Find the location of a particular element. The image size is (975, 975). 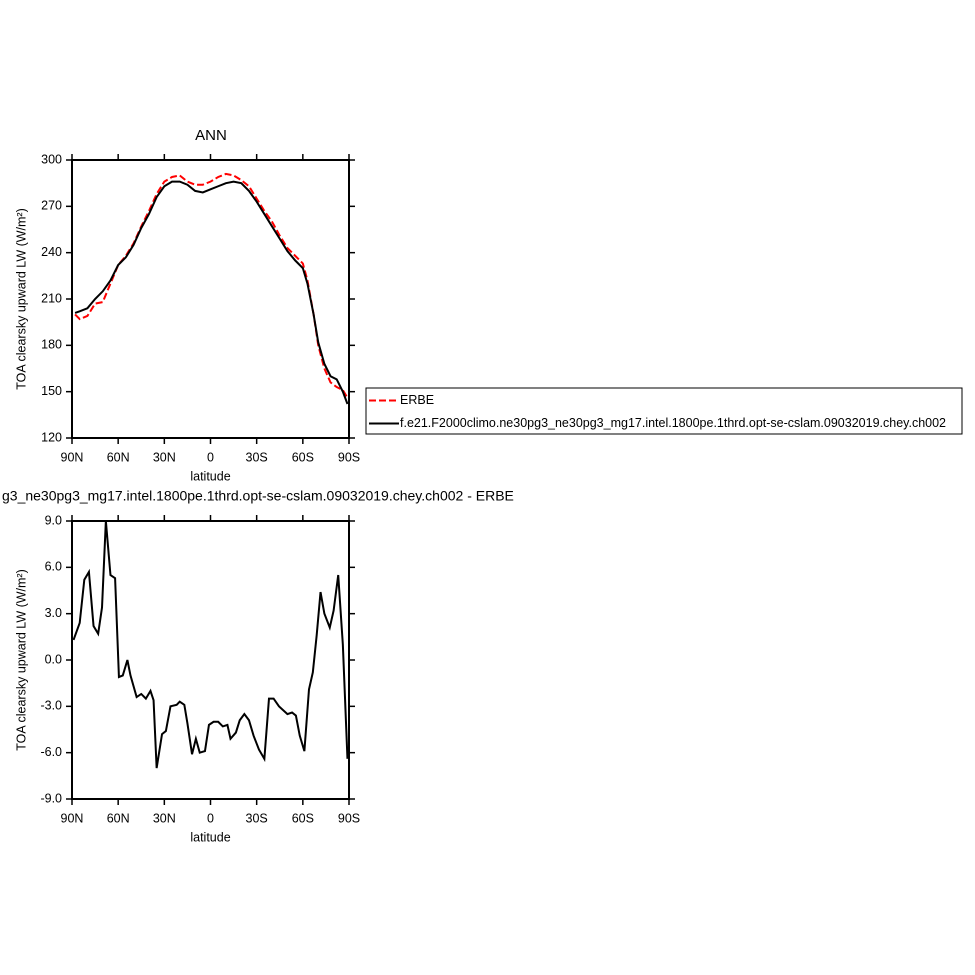

y-tick-label: -9.0 is located at coordinates (51, 798).